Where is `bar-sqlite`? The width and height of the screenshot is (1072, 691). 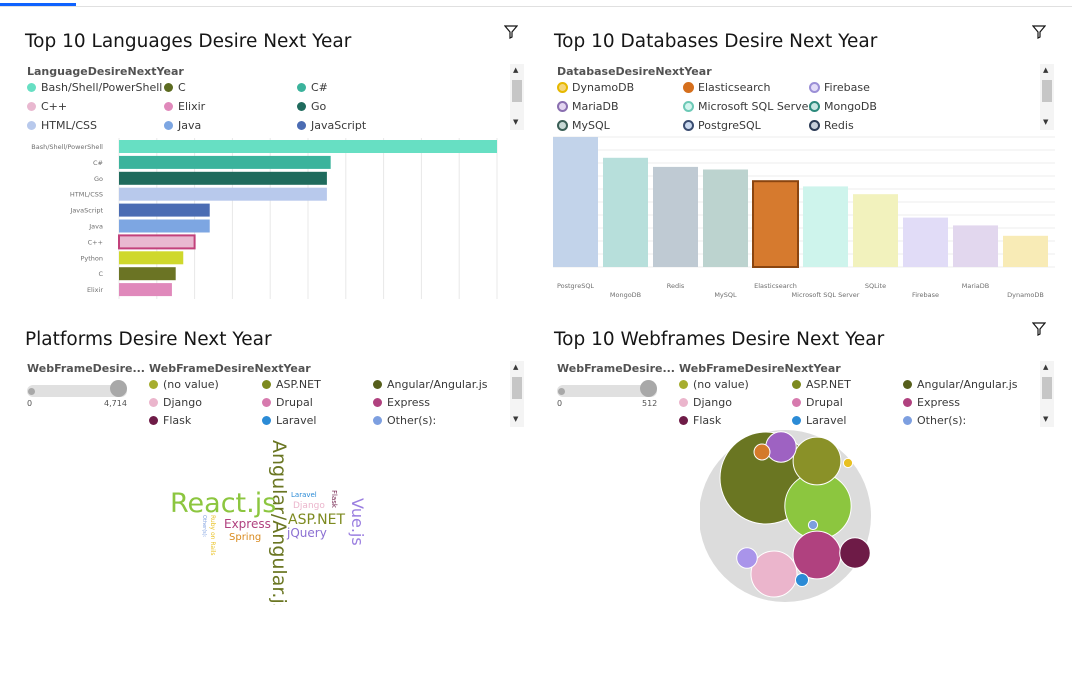
bar-sqlite is located at coordinates (875, 230).